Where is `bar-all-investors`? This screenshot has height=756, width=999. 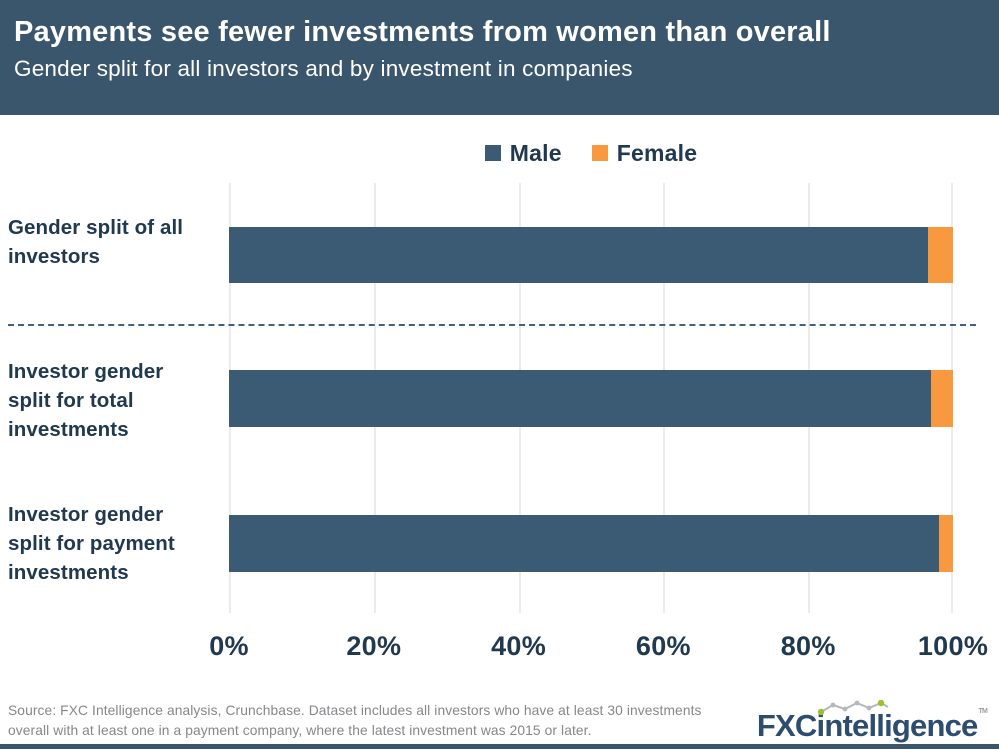
bar-all-investors is located at coordinates (591, 255).